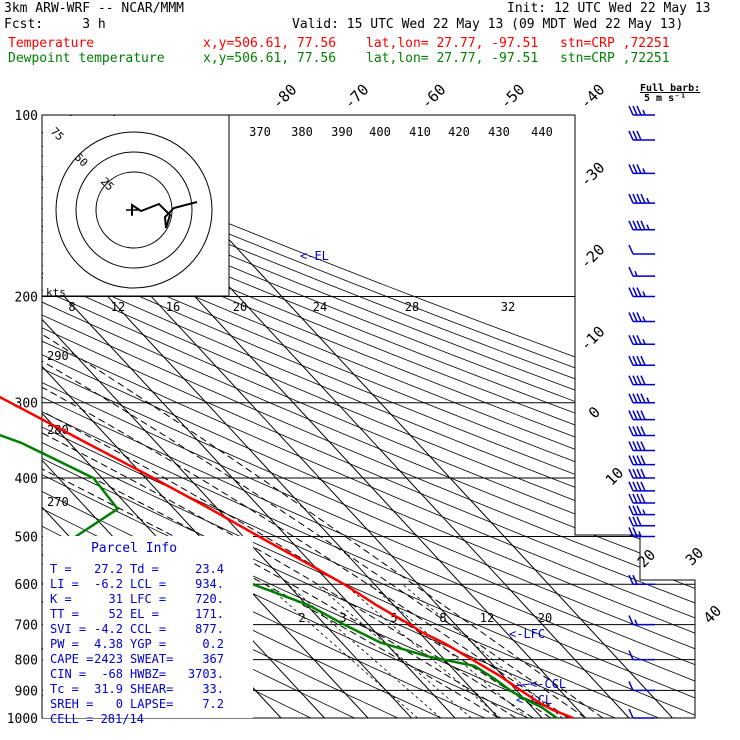 Image resolution: width=740 pixels, height=740 pixels. What do you see at coordinates (71, 704) in the screenshot?
I see `parcel-info-label: SREH =` at bounding box center [71, 704].